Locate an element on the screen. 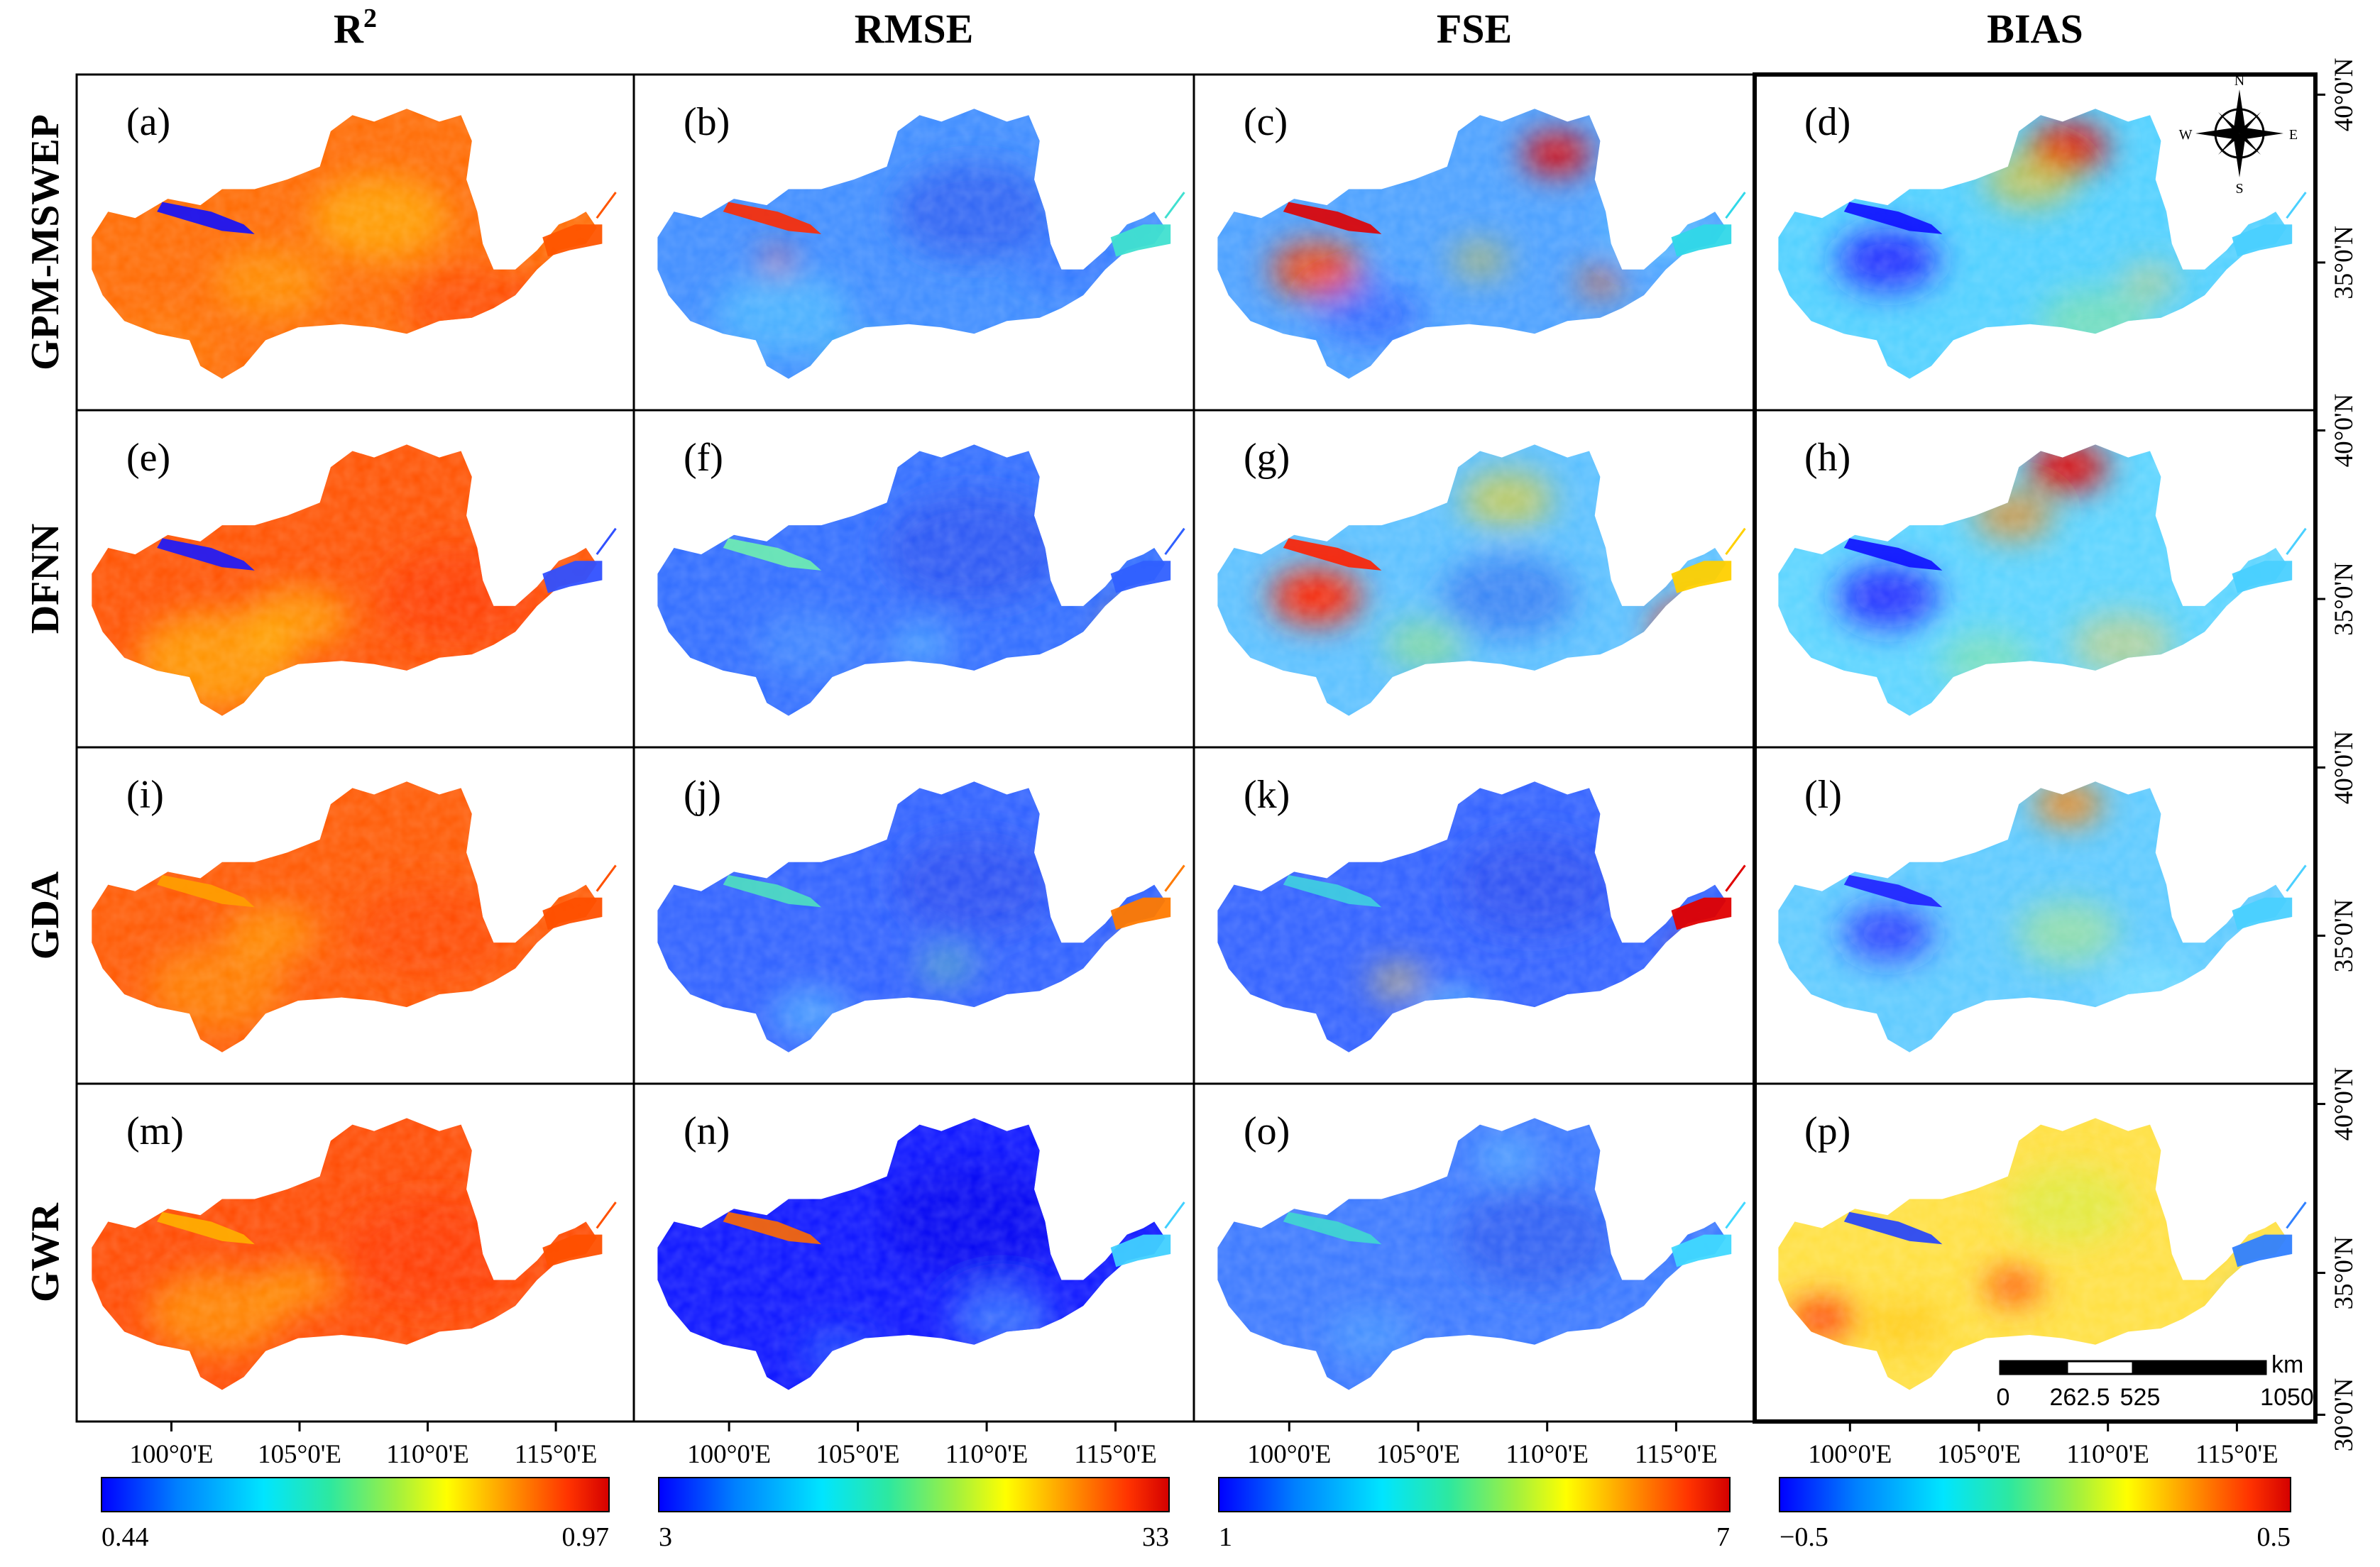 The width and height of the screenshot is (2380, 1567). panel-label: (c) is located at coordinates (1266, 122).